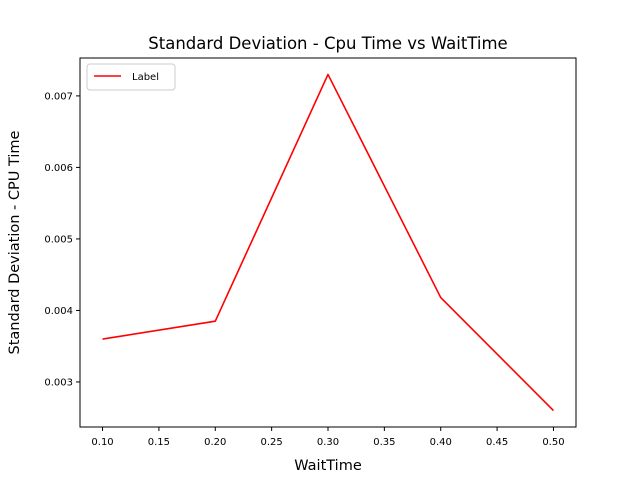 This screenshot has height=480, width=640. What do you see at coordinates (58, 96) in the screenshot?
I see `y-tick-label: 0.007` at bounding box center [58, 96].